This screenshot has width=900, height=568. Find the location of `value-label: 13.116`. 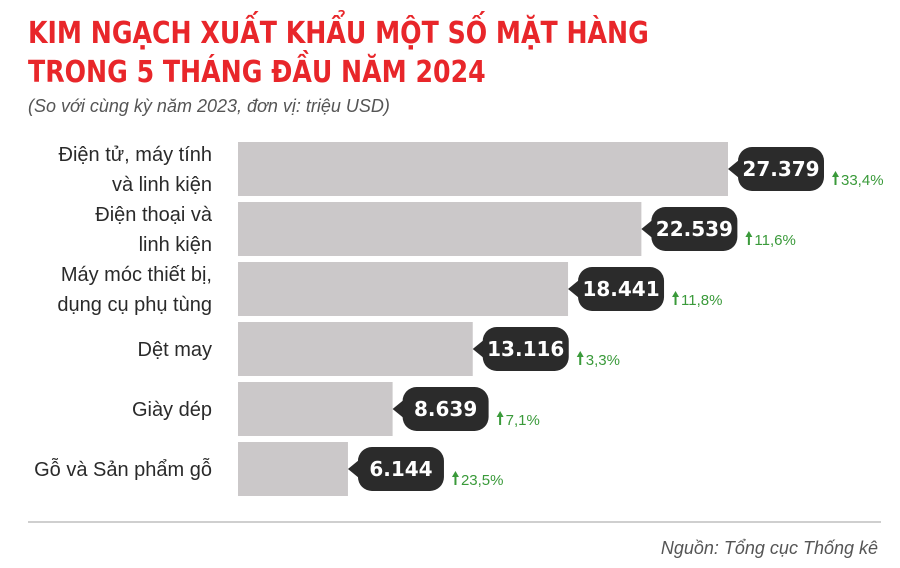

value-label: 13.116 is located at coordinates (525, 349).